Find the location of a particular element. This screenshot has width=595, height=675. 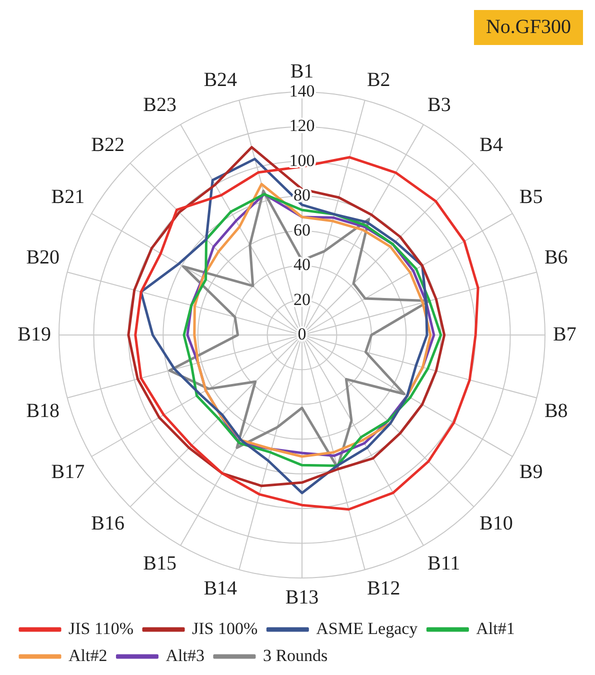

y-tick-label: 60 is located at coordinates (302, 230).